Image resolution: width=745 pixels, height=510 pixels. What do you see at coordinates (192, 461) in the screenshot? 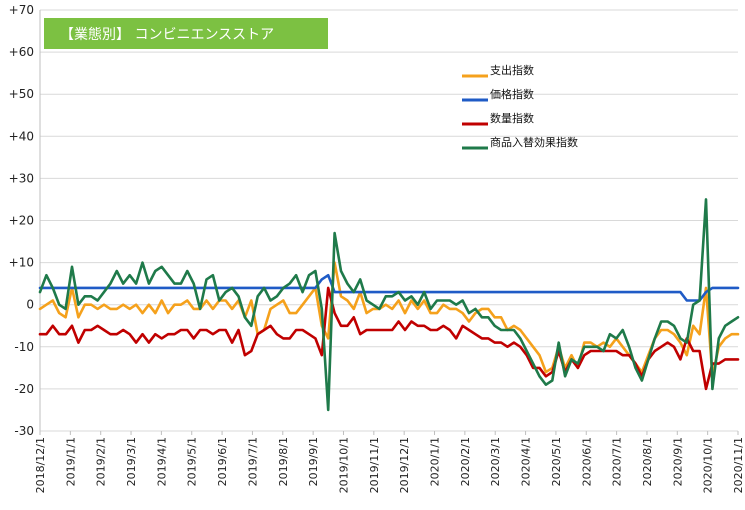
I see `x-tick-label: 2019/5/1` at bounding box center [192, 461].